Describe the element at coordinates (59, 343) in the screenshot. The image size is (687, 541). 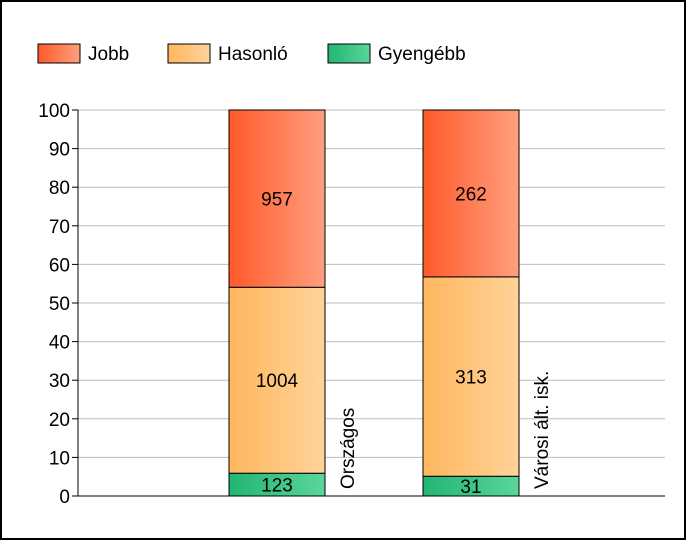
I see `y-tick-label: 40` at that location.